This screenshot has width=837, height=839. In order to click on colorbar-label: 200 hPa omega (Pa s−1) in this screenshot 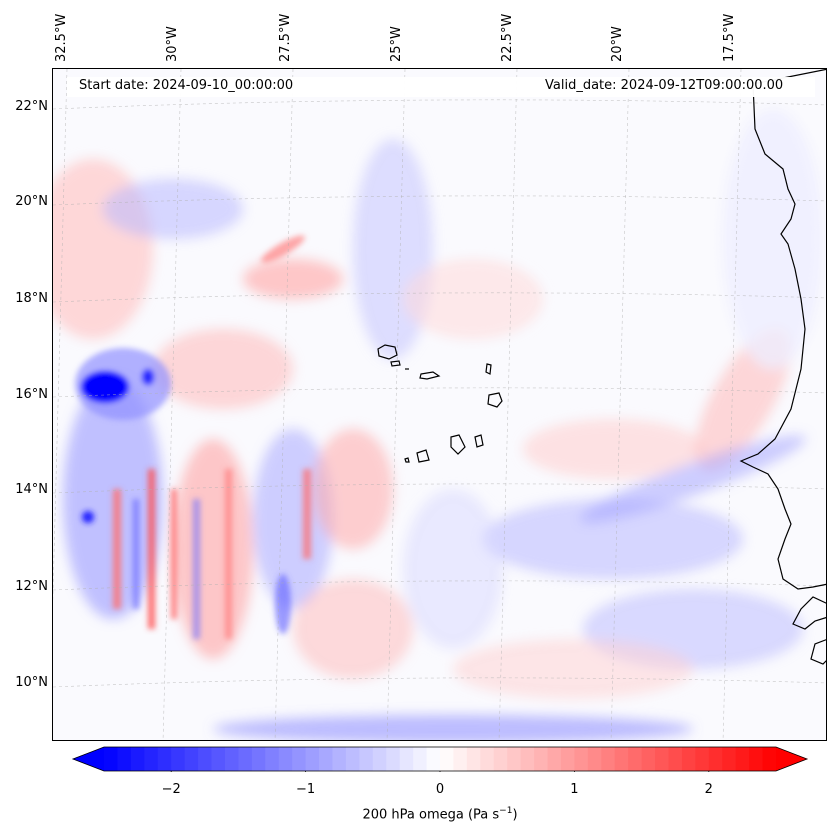, I will do `click(418, 814)`.